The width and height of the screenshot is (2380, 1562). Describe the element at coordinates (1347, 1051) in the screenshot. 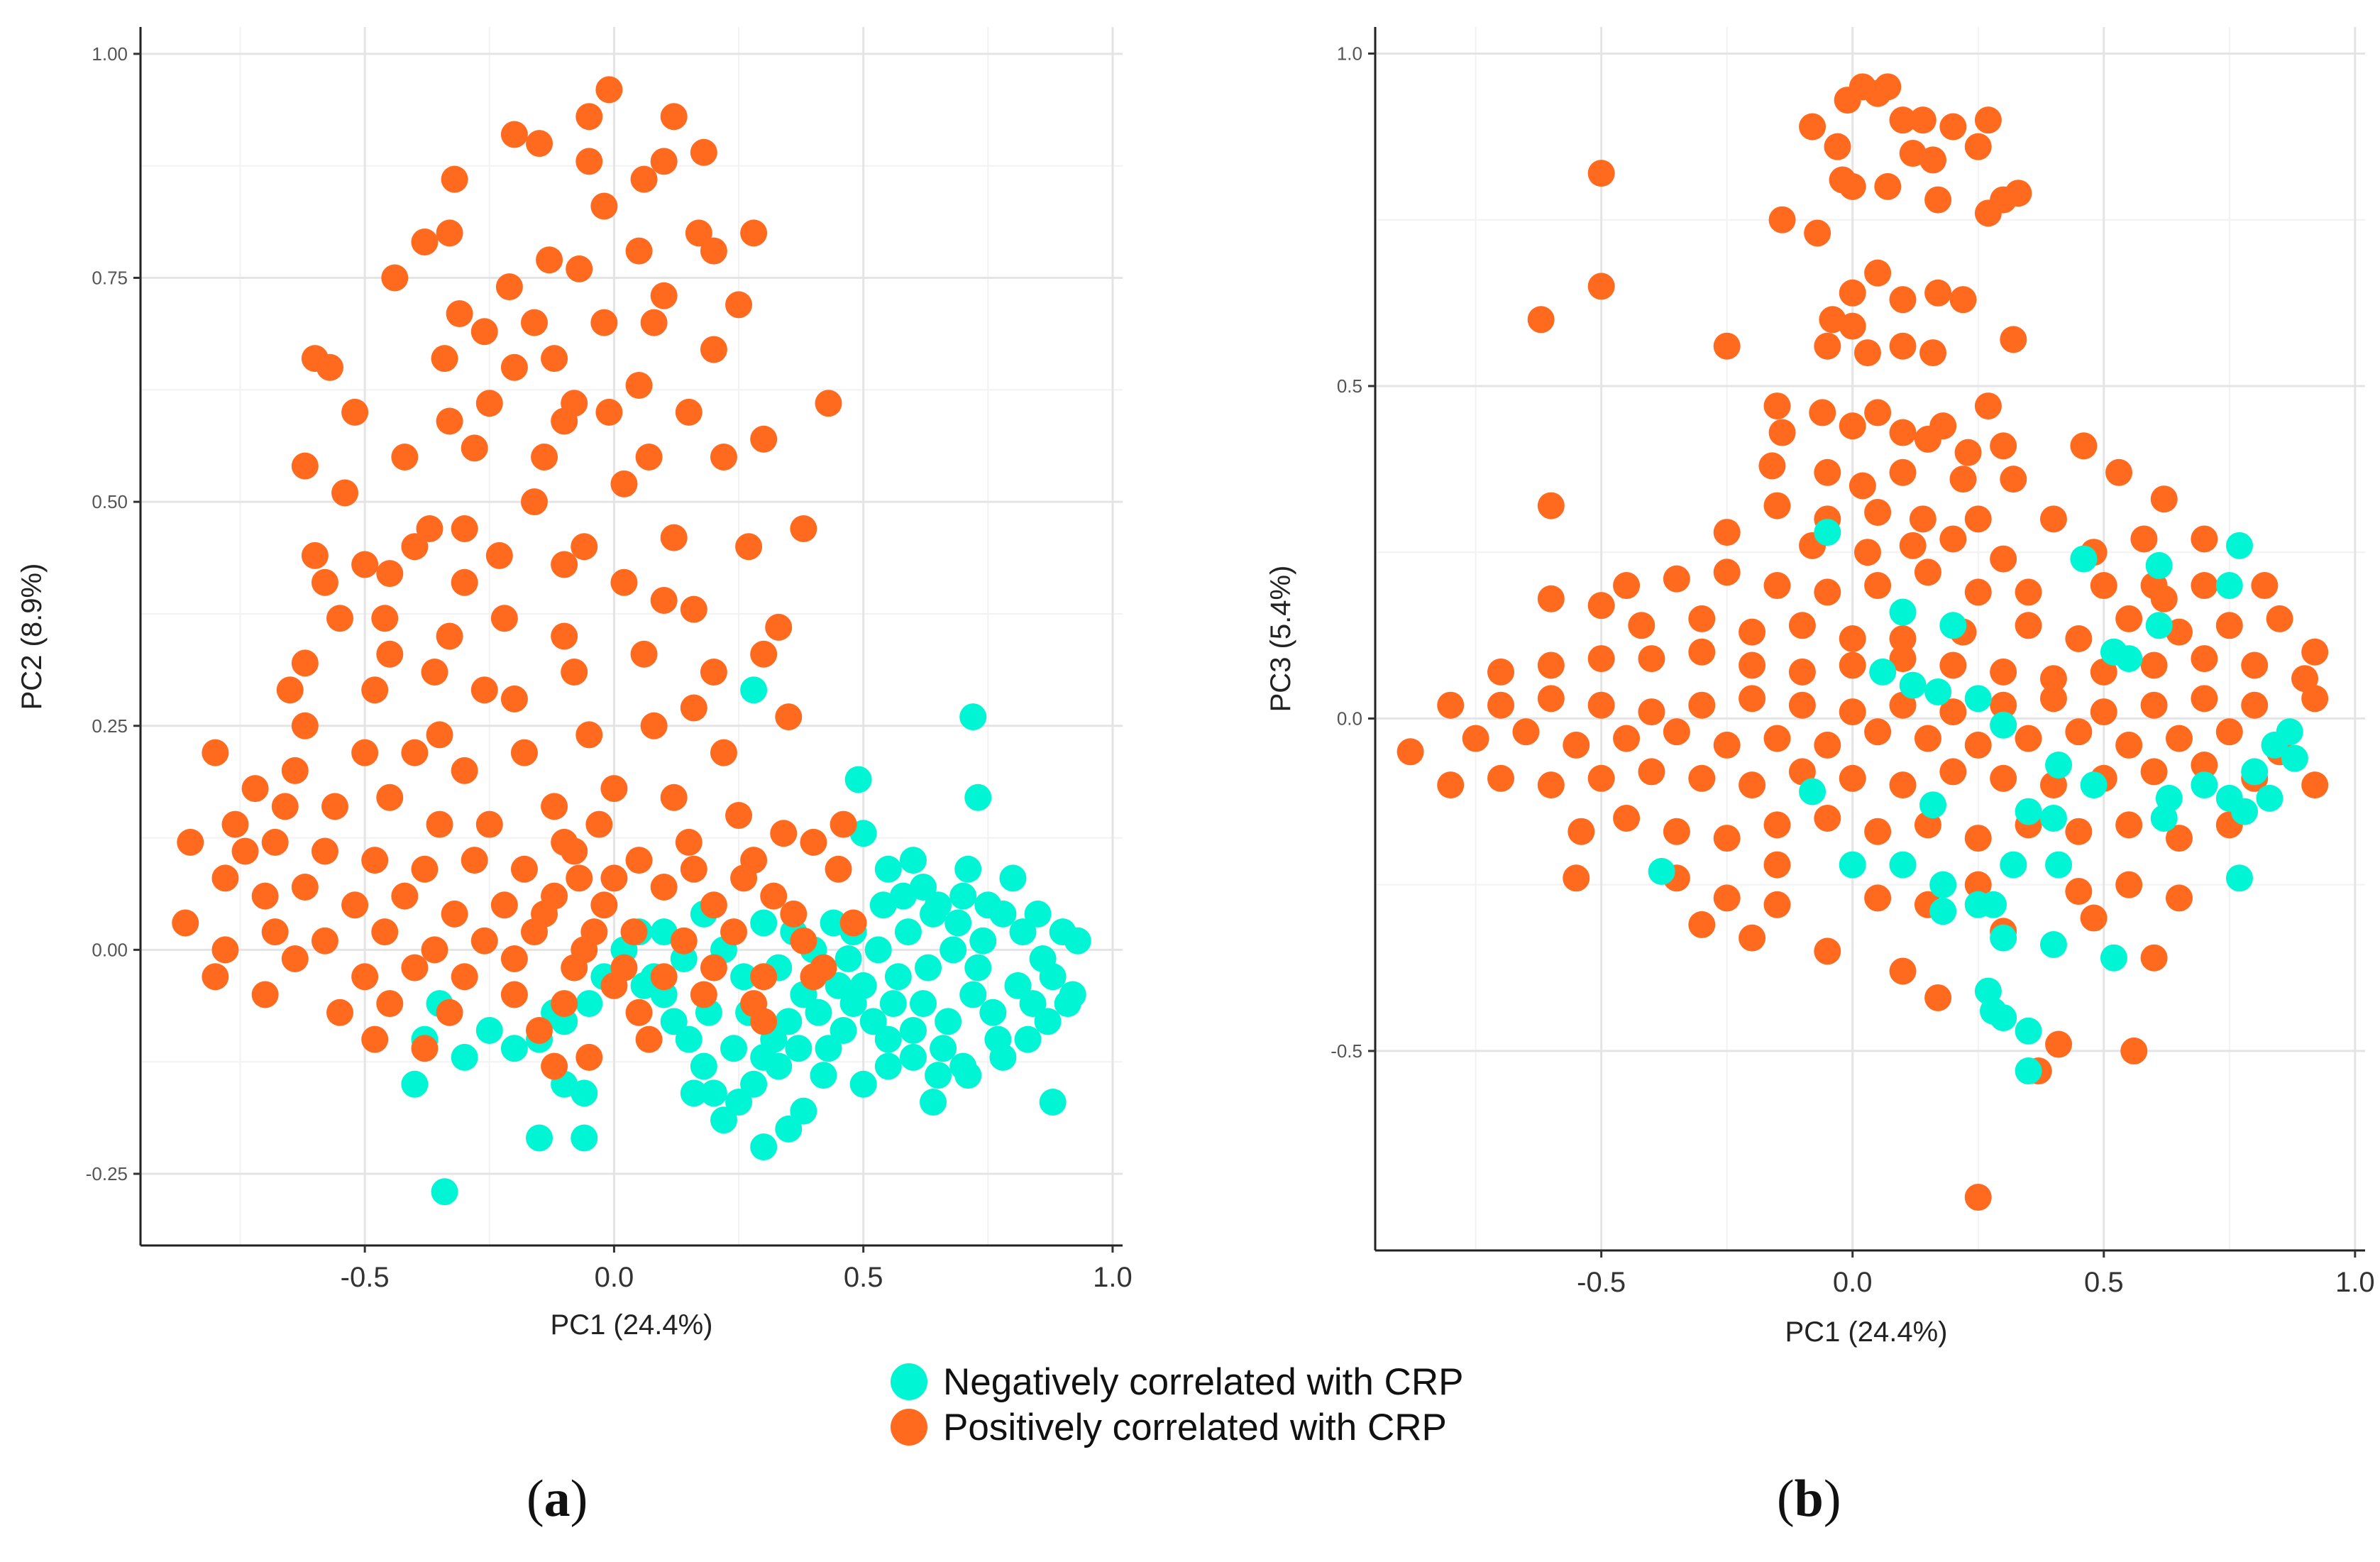

I see `y-tick-label: -0.5` at that location.